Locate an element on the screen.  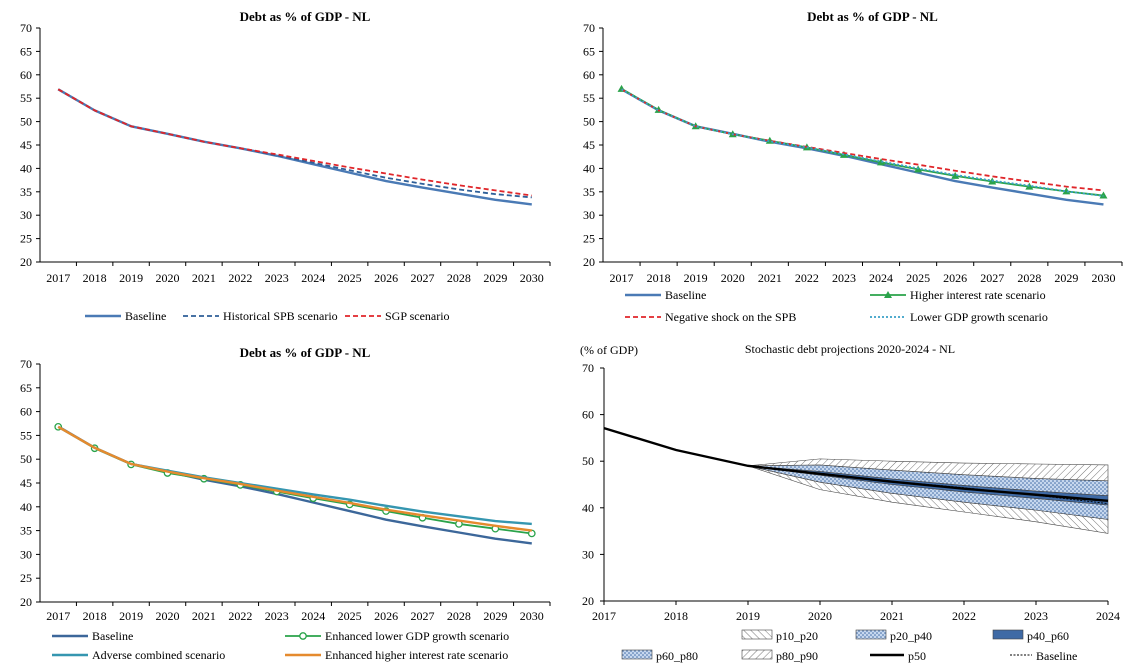
x-tick-label: 2025 is located at coordinates (350, 616).